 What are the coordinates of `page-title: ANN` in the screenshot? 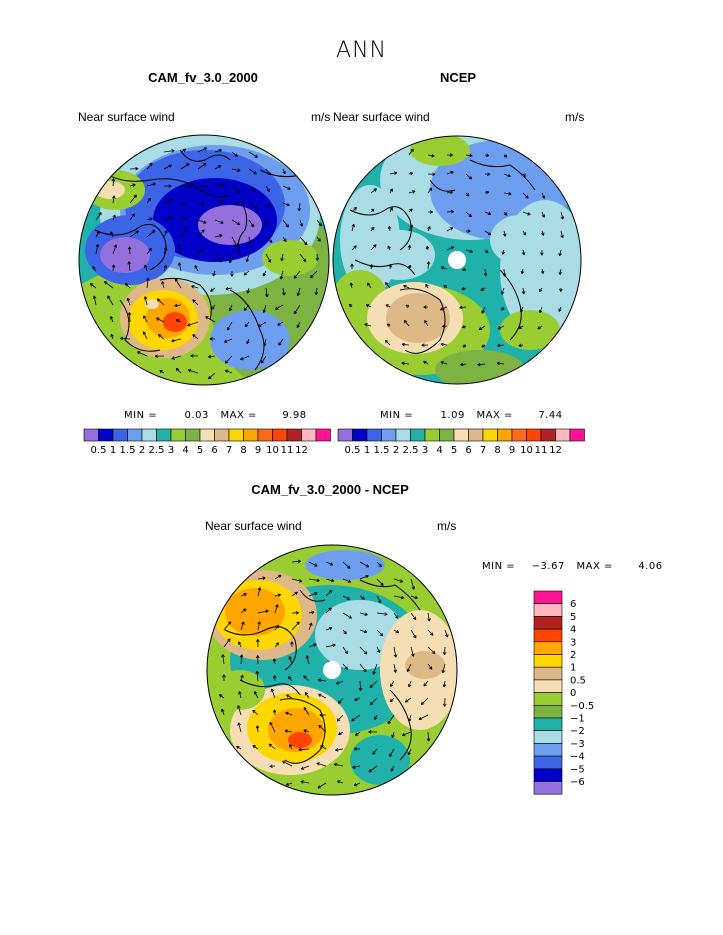 It's located at (361, 50).